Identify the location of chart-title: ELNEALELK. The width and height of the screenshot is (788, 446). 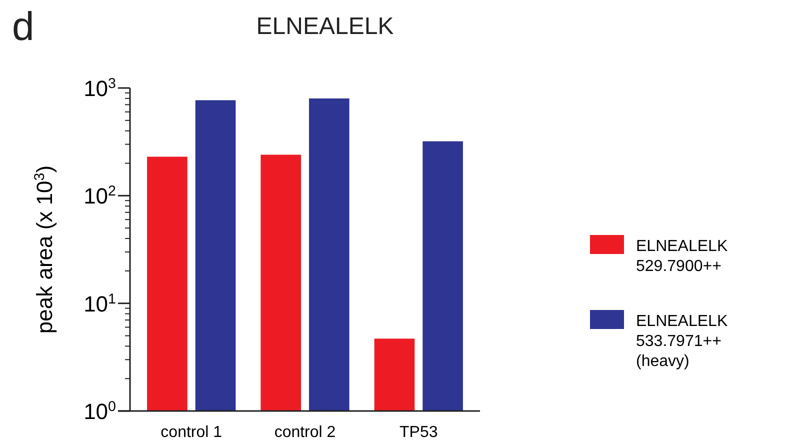
(325, 26).